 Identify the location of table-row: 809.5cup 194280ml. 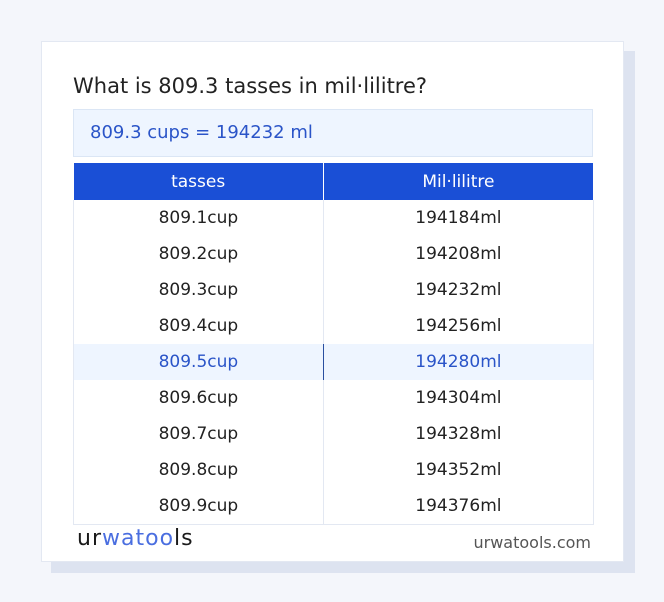
(334, 362).